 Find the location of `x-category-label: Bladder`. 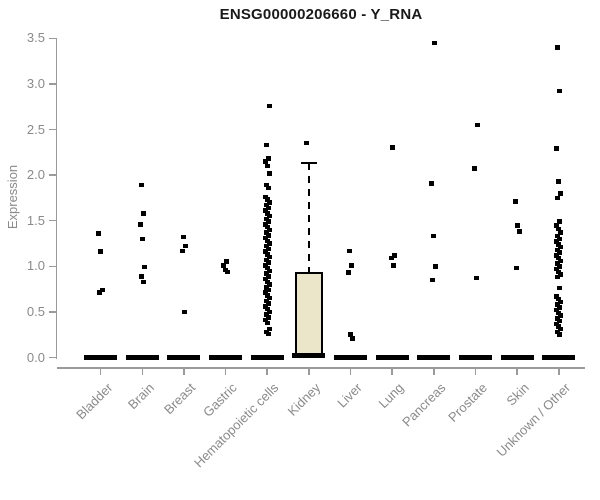

x-category-label: Bladder is located at coordinates (94, 401).